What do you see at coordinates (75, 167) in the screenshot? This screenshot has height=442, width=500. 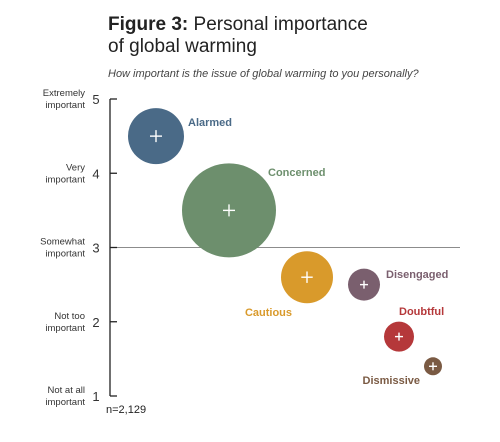 I see `y-tick-label: Very` at bounding box center [75, 167].